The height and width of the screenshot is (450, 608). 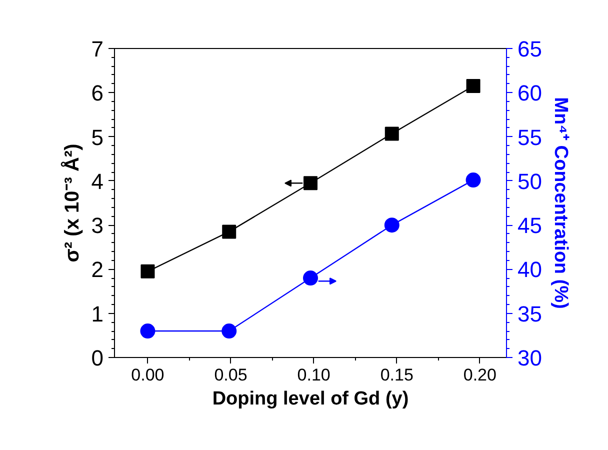 What do you see at coordinates (231, 375) in the screenshot?
I see `x-tick-label: 0.05` at bounding box center [231, 375].